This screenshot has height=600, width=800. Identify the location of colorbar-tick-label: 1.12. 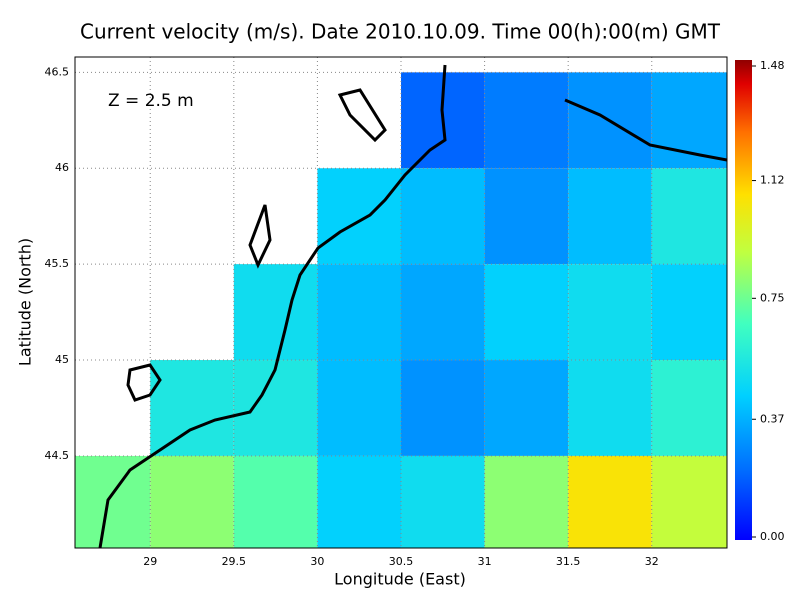
(772, 180).